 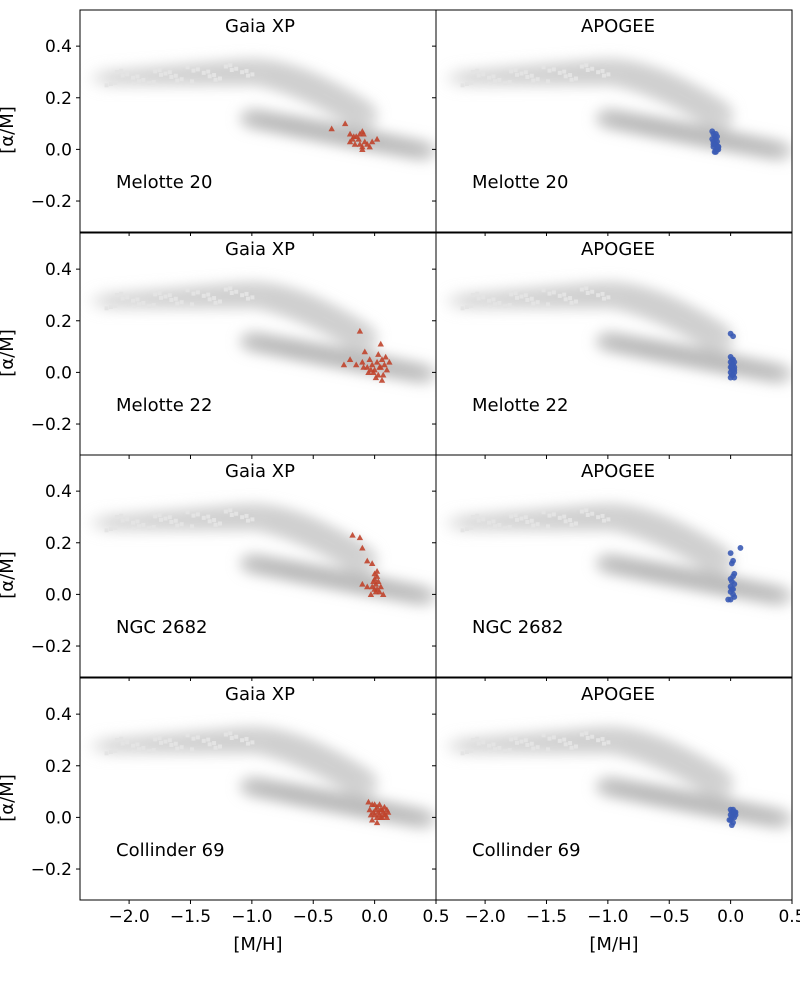 I want to click on x-tick-label: 0.5, so click(x=435, y=917).